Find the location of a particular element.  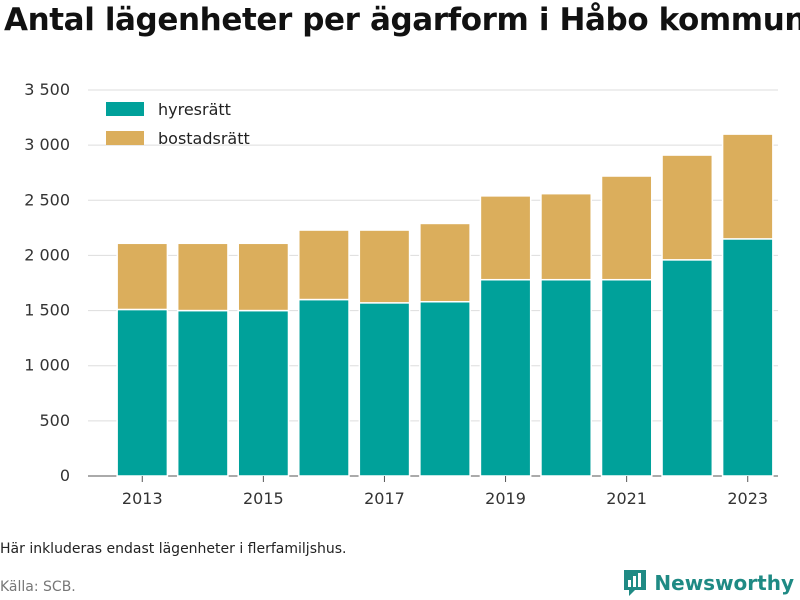

bar-hyresratt-2017 is located at coordinates (384, 389).